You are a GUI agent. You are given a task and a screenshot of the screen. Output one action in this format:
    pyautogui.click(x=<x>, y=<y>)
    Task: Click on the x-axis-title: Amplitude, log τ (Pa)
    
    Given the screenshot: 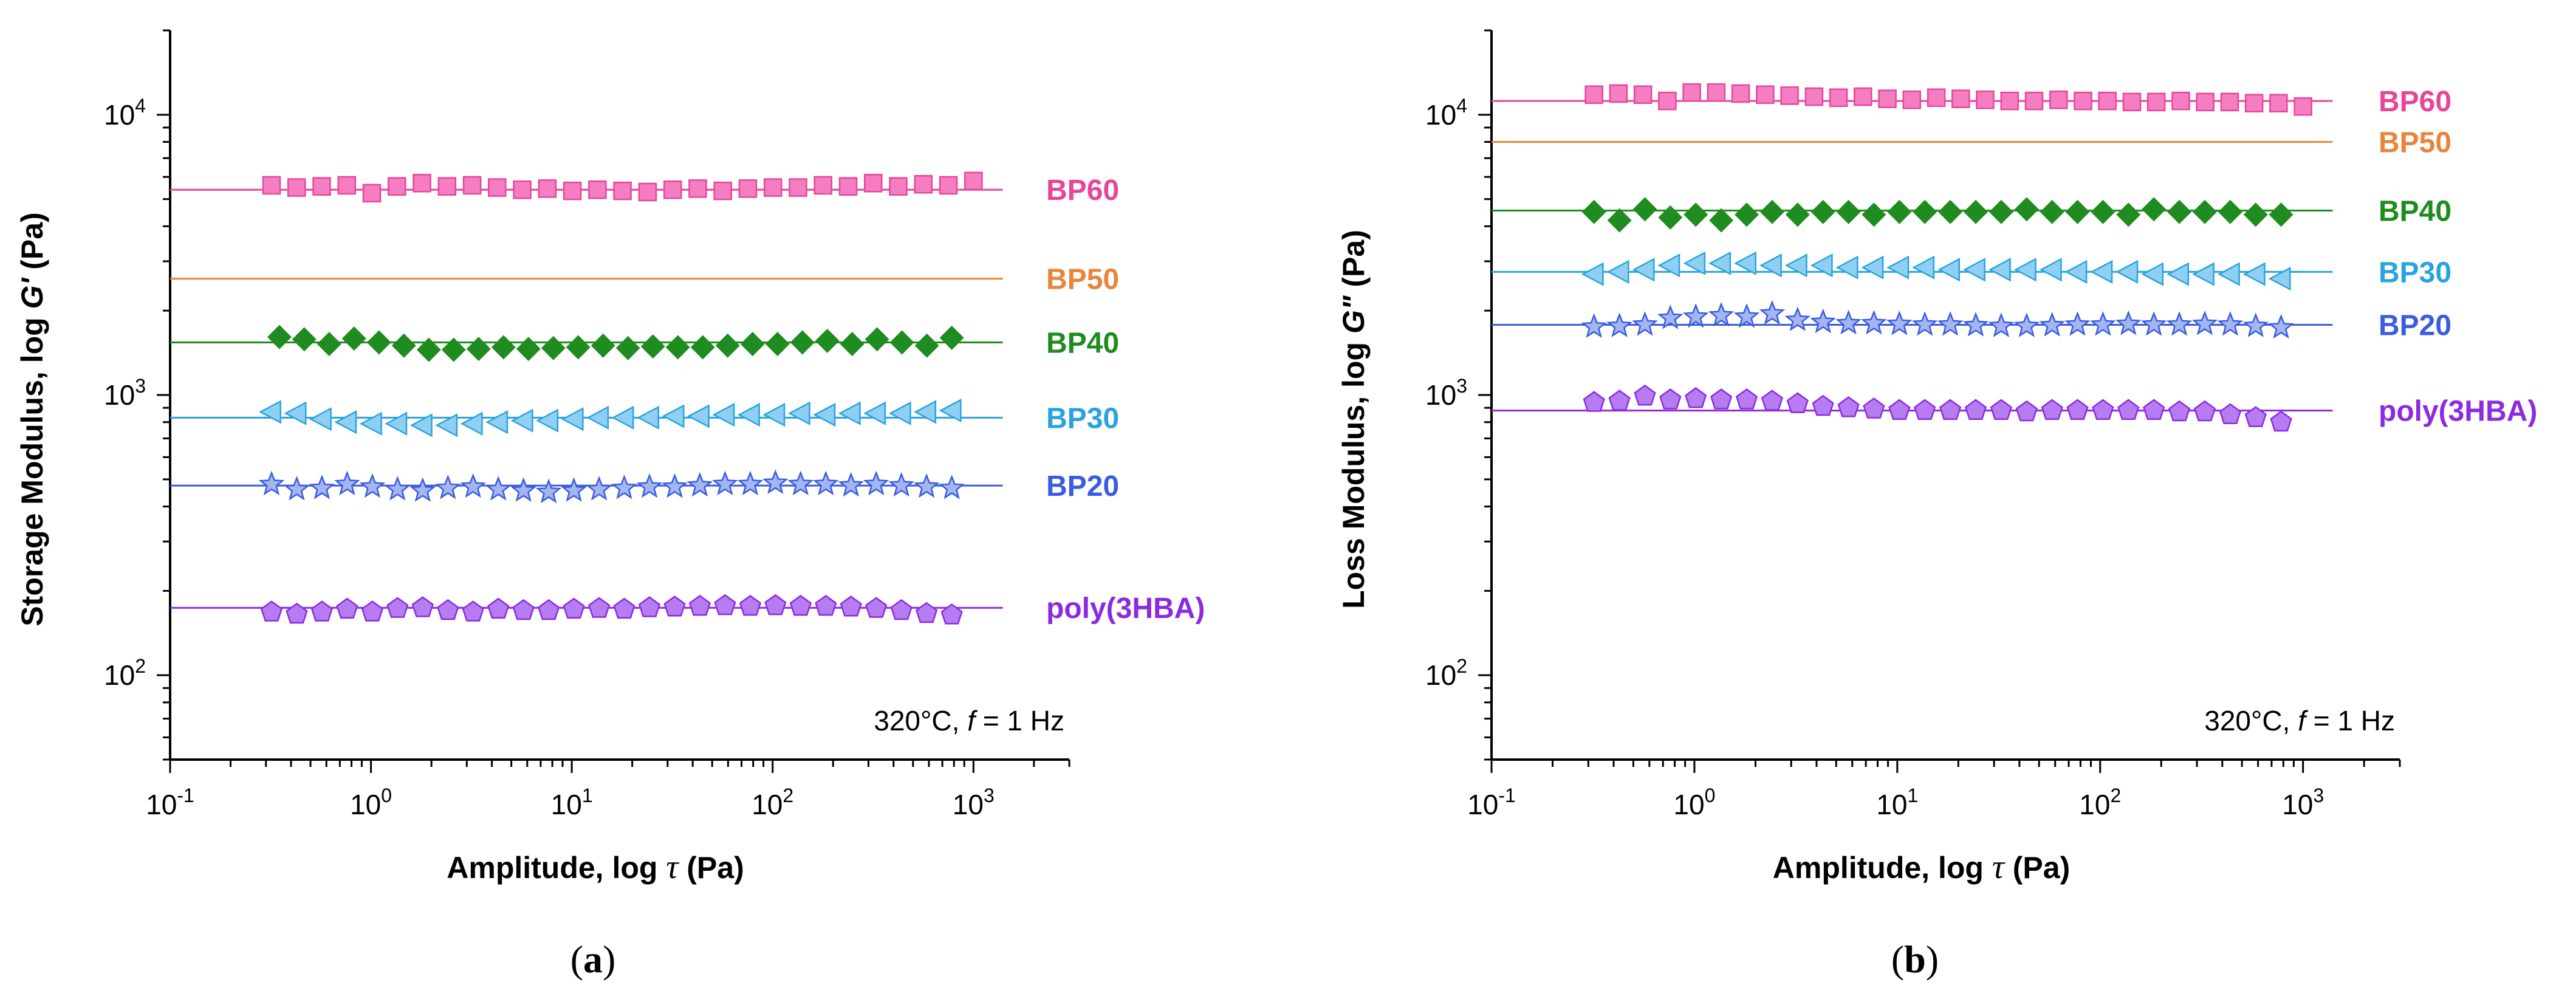 What is the action you would take?
    pyautogui.click(x=595, y=867)
    